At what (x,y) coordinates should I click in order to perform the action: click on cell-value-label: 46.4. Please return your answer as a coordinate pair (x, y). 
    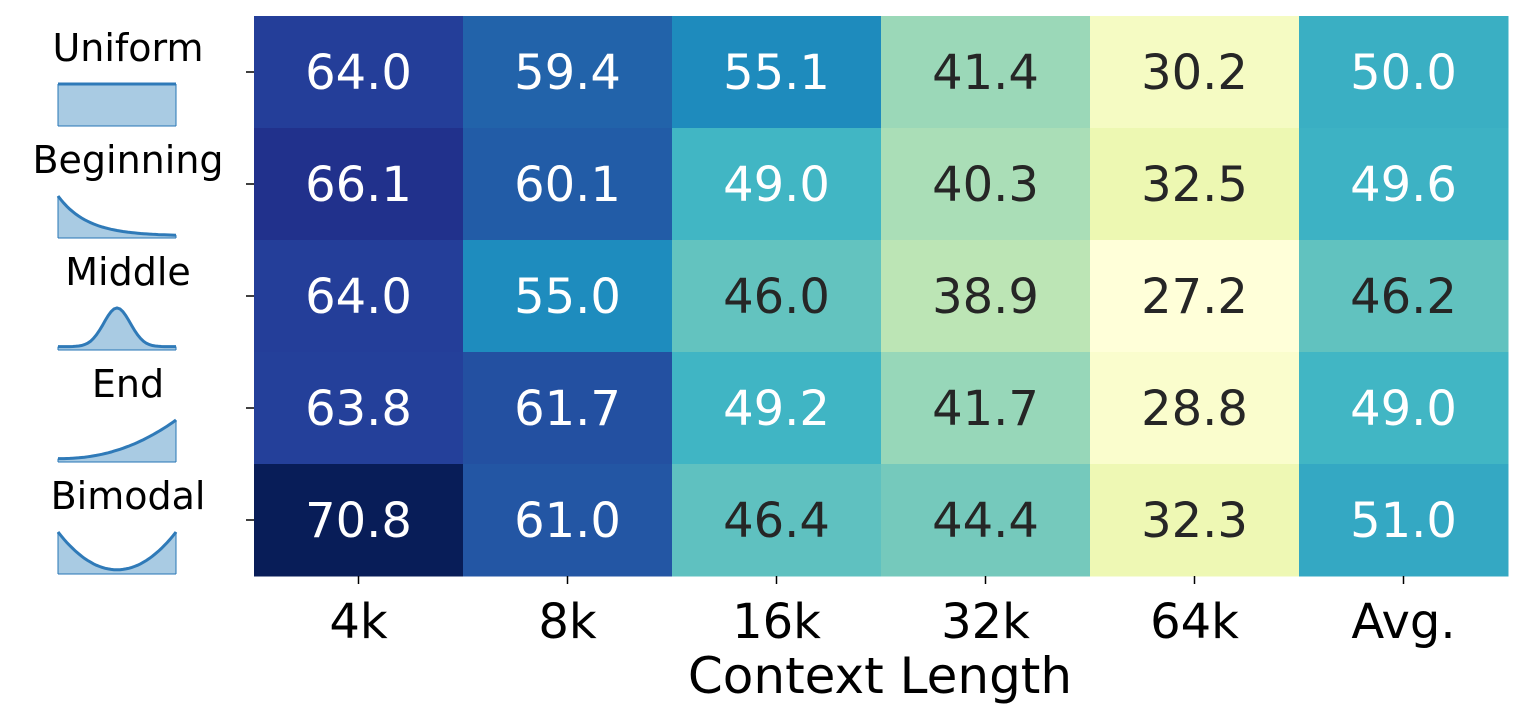
    Looking at the image, I should click on (776, 521).